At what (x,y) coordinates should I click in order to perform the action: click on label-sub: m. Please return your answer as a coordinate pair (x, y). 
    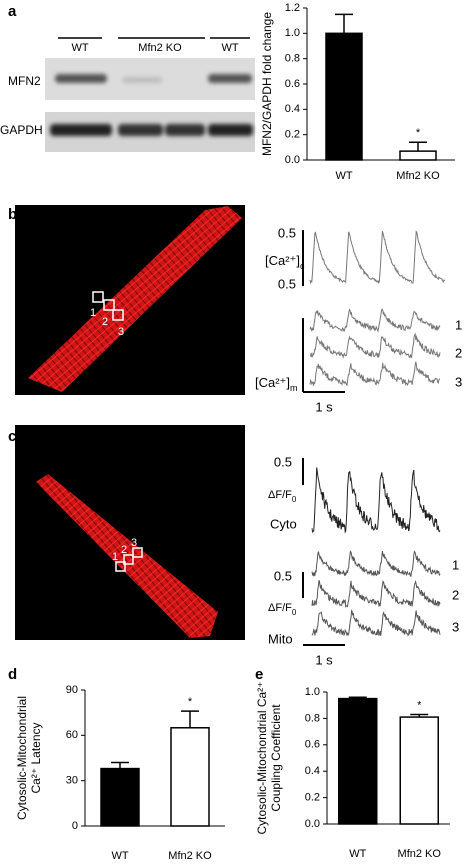
    Looking at the image, I should click on (294, 388).